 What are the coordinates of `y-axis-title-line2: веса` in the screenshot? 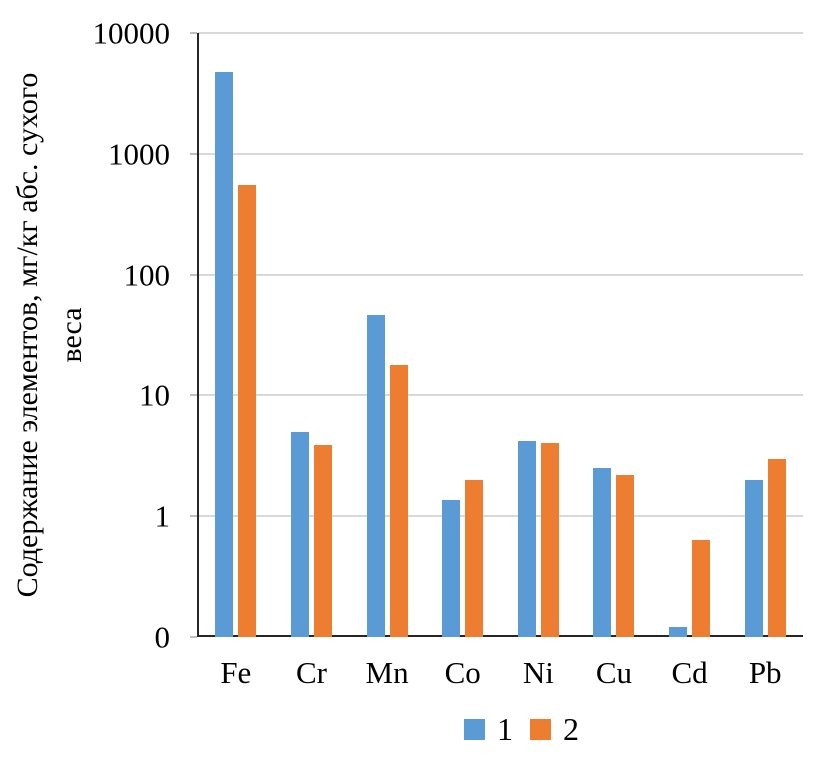 It's located at (71, 335).